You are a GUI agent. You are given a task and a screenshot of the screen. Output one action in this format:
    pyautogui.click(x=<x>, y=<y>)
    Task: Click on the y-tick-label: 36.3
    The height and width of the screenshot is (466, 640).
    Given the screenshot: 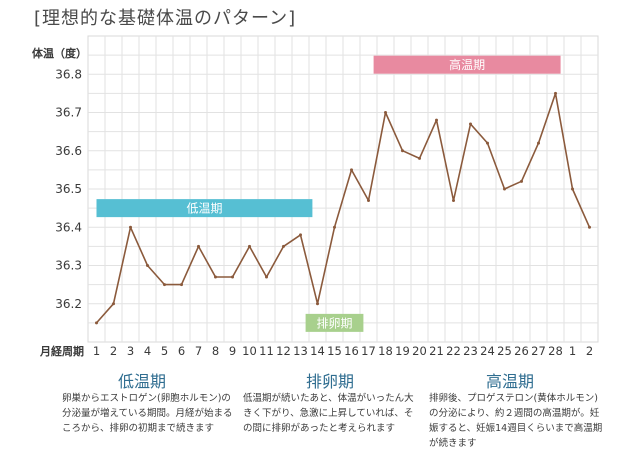 What is the action you would take?
    pyautogui.click(x=68, y=266)
    